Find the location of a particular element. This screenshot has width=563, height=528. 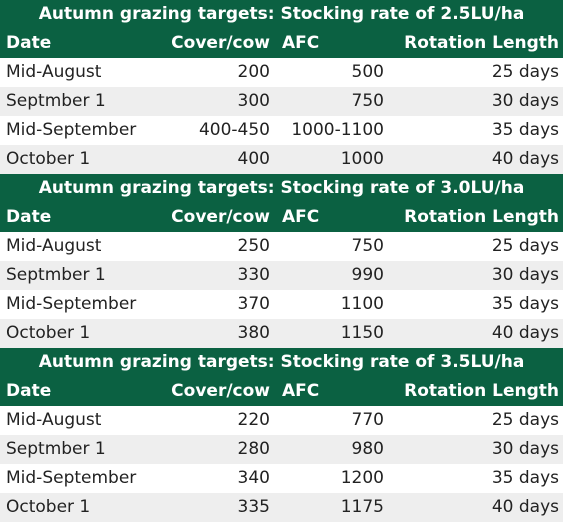

cell-afc: 1175 is located at coordinates (362, 507).